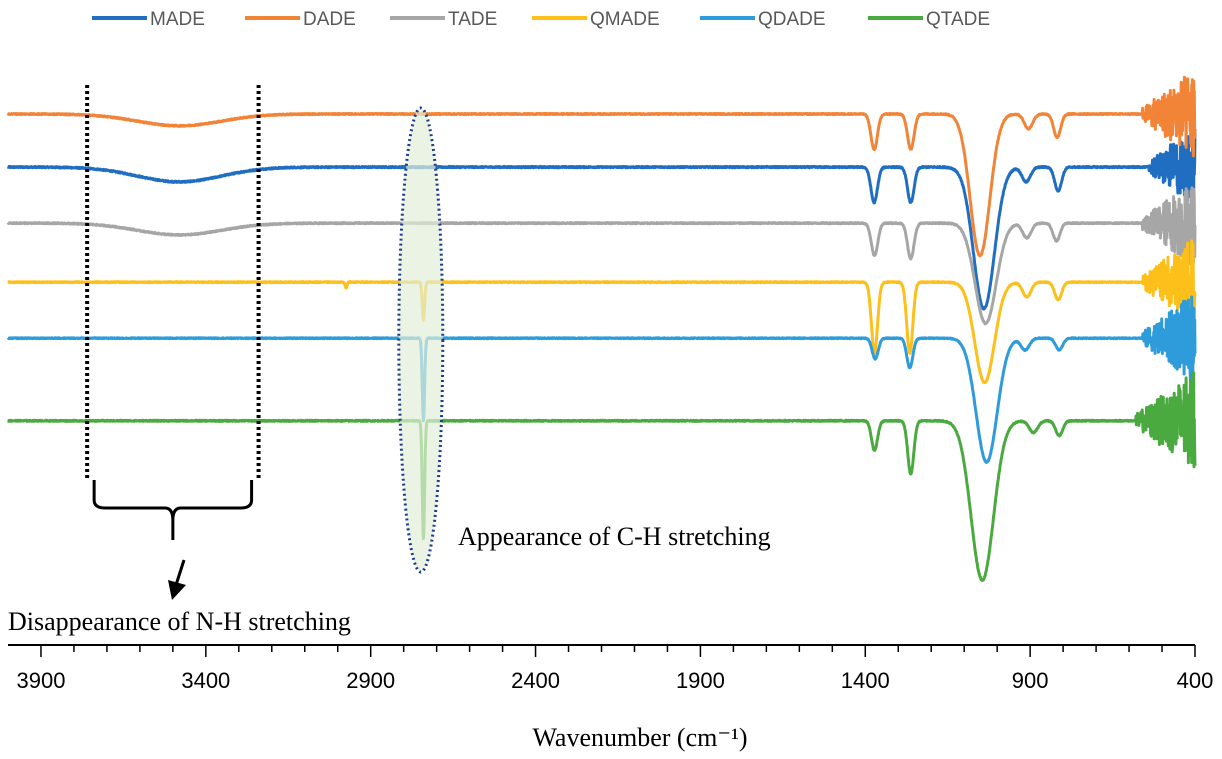  I want to click on x-tick-label-2400: 2400, so click(535, 680).